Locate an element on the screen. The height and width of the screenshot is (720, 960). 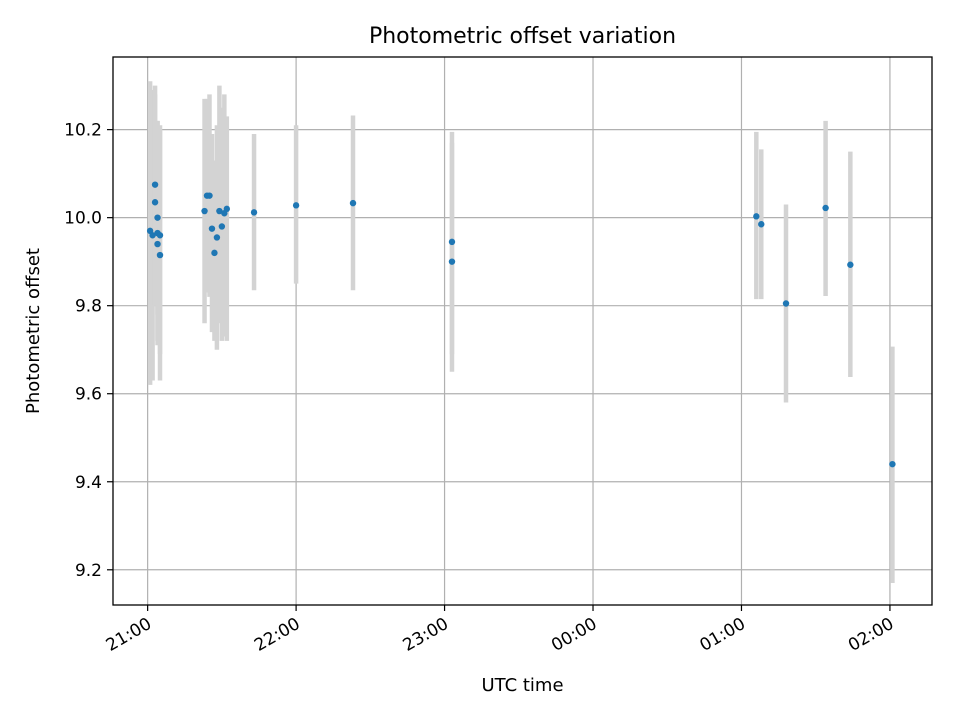
y-tick-label: 9.4 is located at coordinates (88, 483).